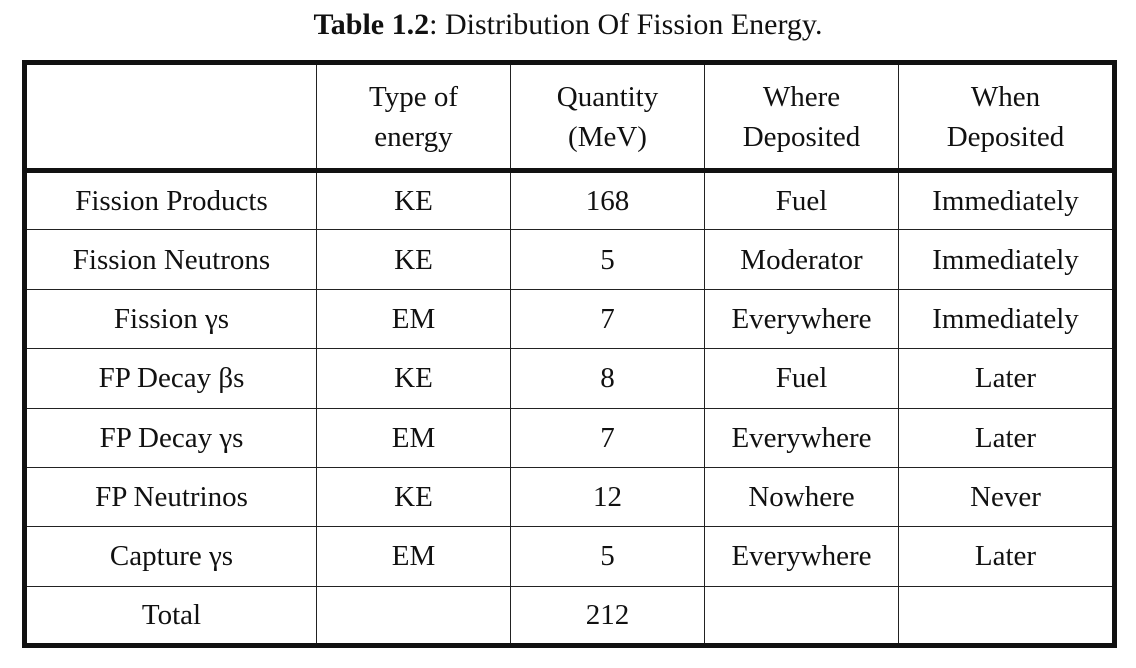 Image resolution: width=1136 pixels, height=668 pixels. Describe the element at coordinates (607, 616) in the screenshot. I see `table-cell: 212` at that location.